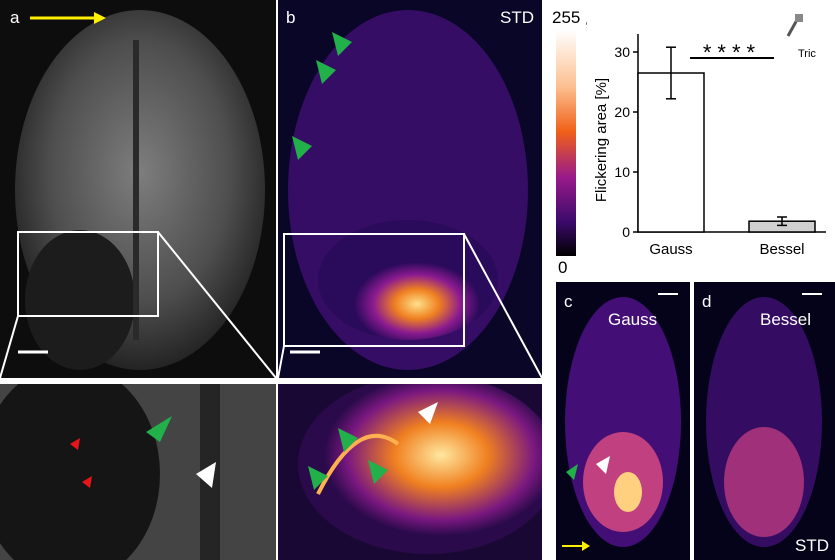  I want to click on colorbar-max-label: 255, so click(566, 17).